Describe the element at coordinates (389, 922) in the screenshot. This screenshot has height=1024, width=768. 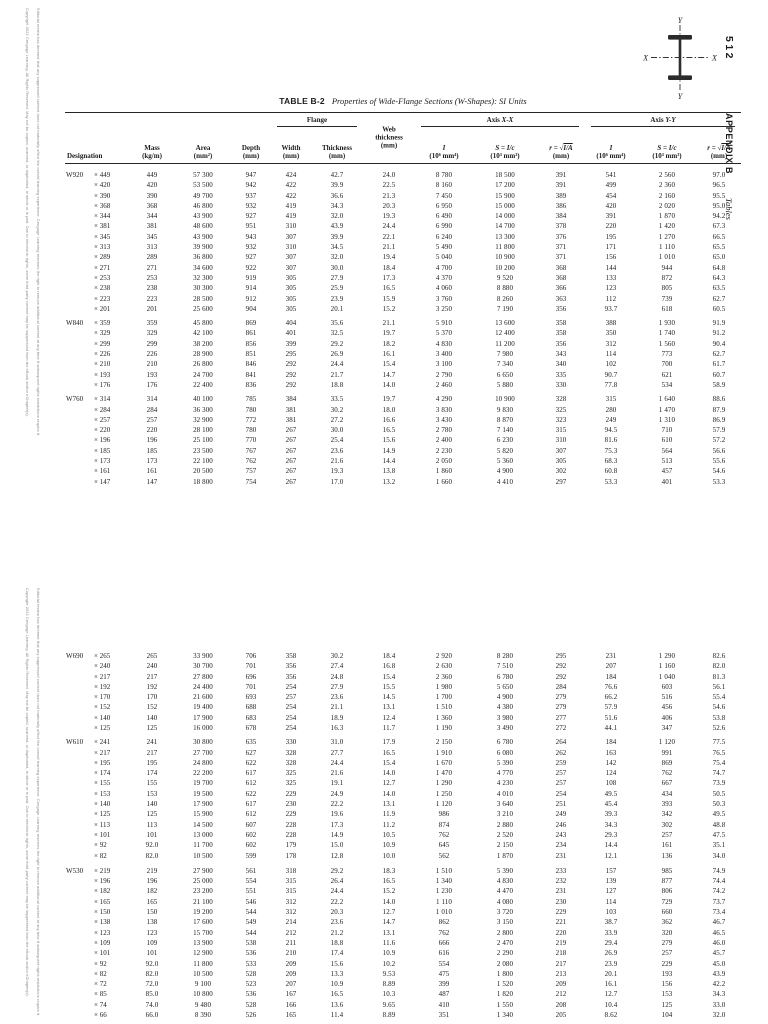
I see `value-cell: 14.7` at that location.